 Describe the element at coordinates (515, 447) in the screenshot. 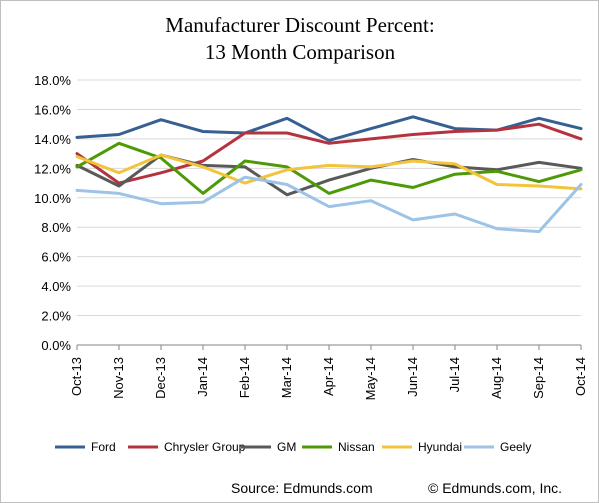

I see `legend-label: Geely` at that location.